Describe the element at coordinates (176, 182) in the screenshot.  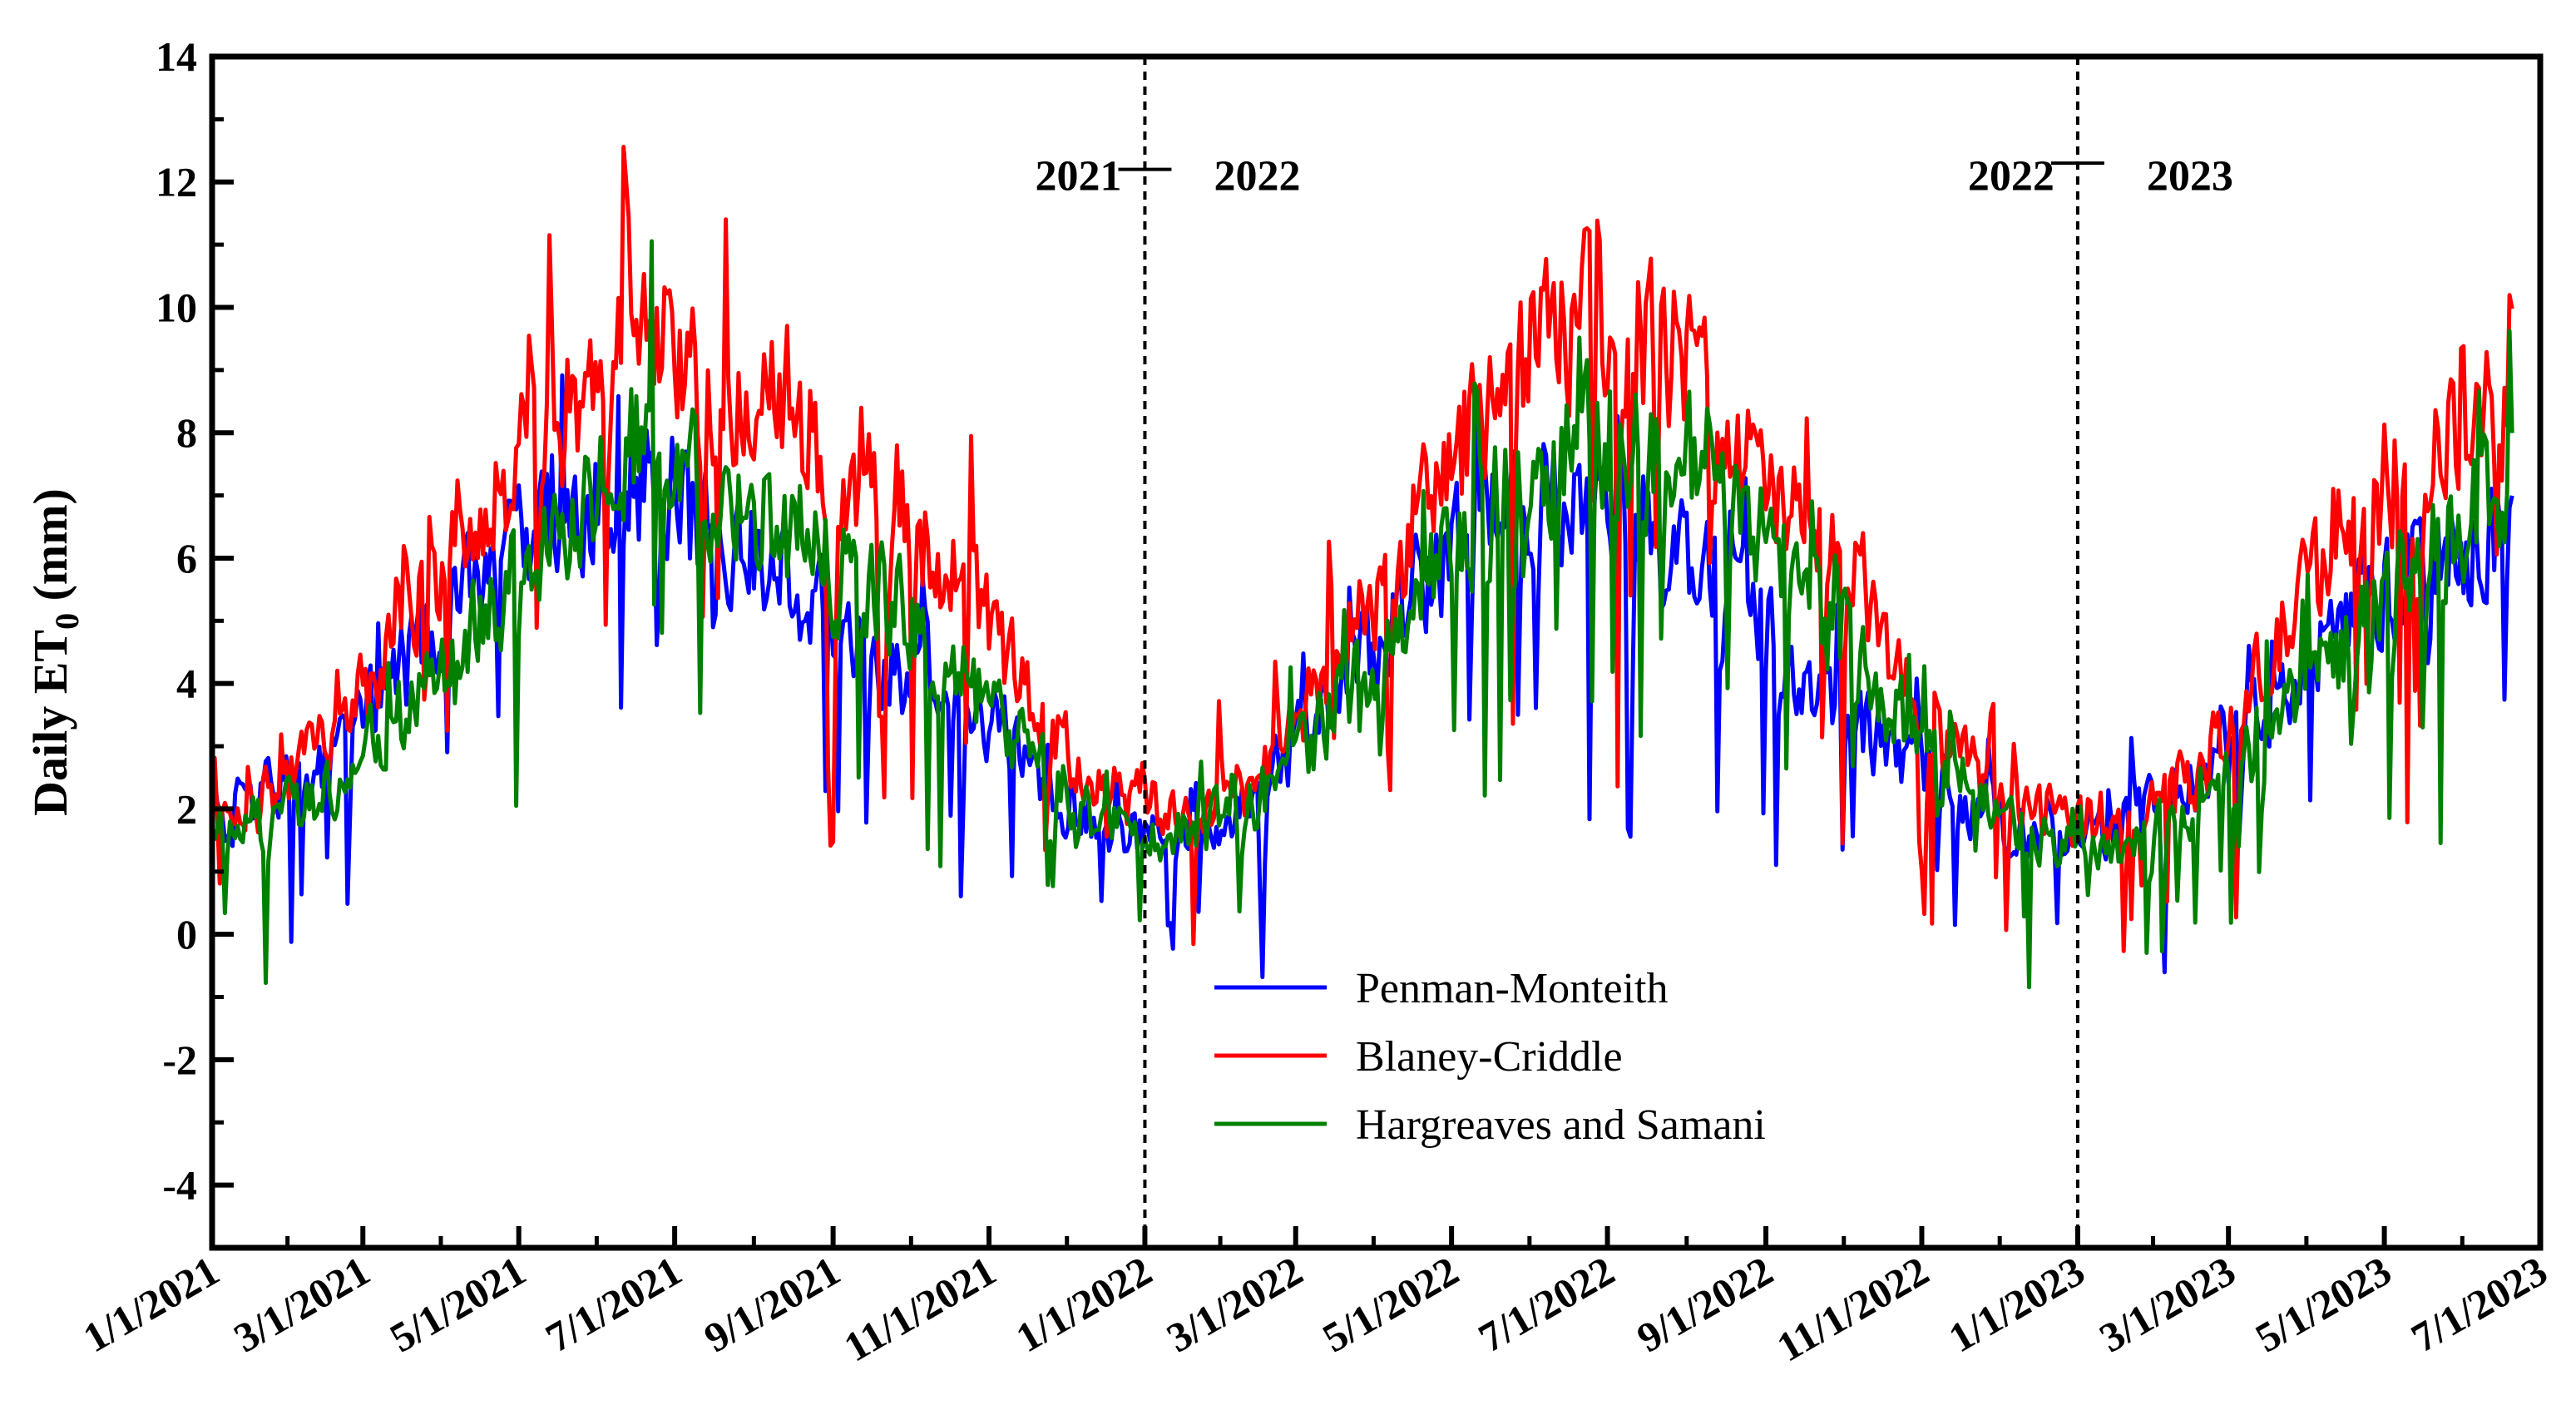
I see `y-tick-label: 12` at that location.